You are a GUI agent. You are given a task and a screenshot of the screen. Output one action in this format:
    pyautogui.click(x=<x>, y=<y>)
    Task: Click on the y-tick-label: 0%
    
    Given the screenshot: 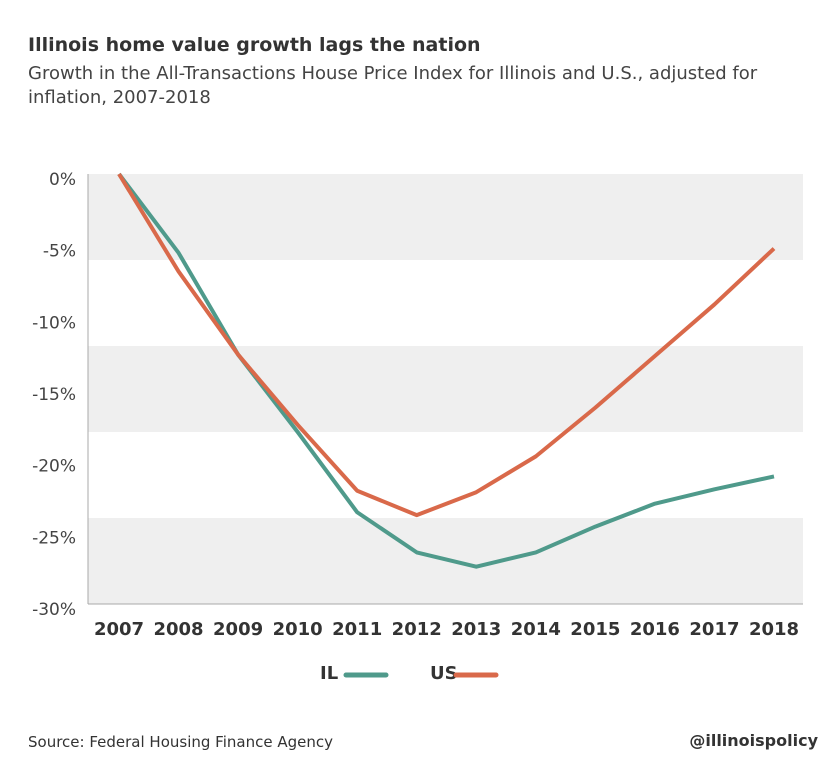 What is the action you would take?
    pyautogui.click(x=62, y=180)
    